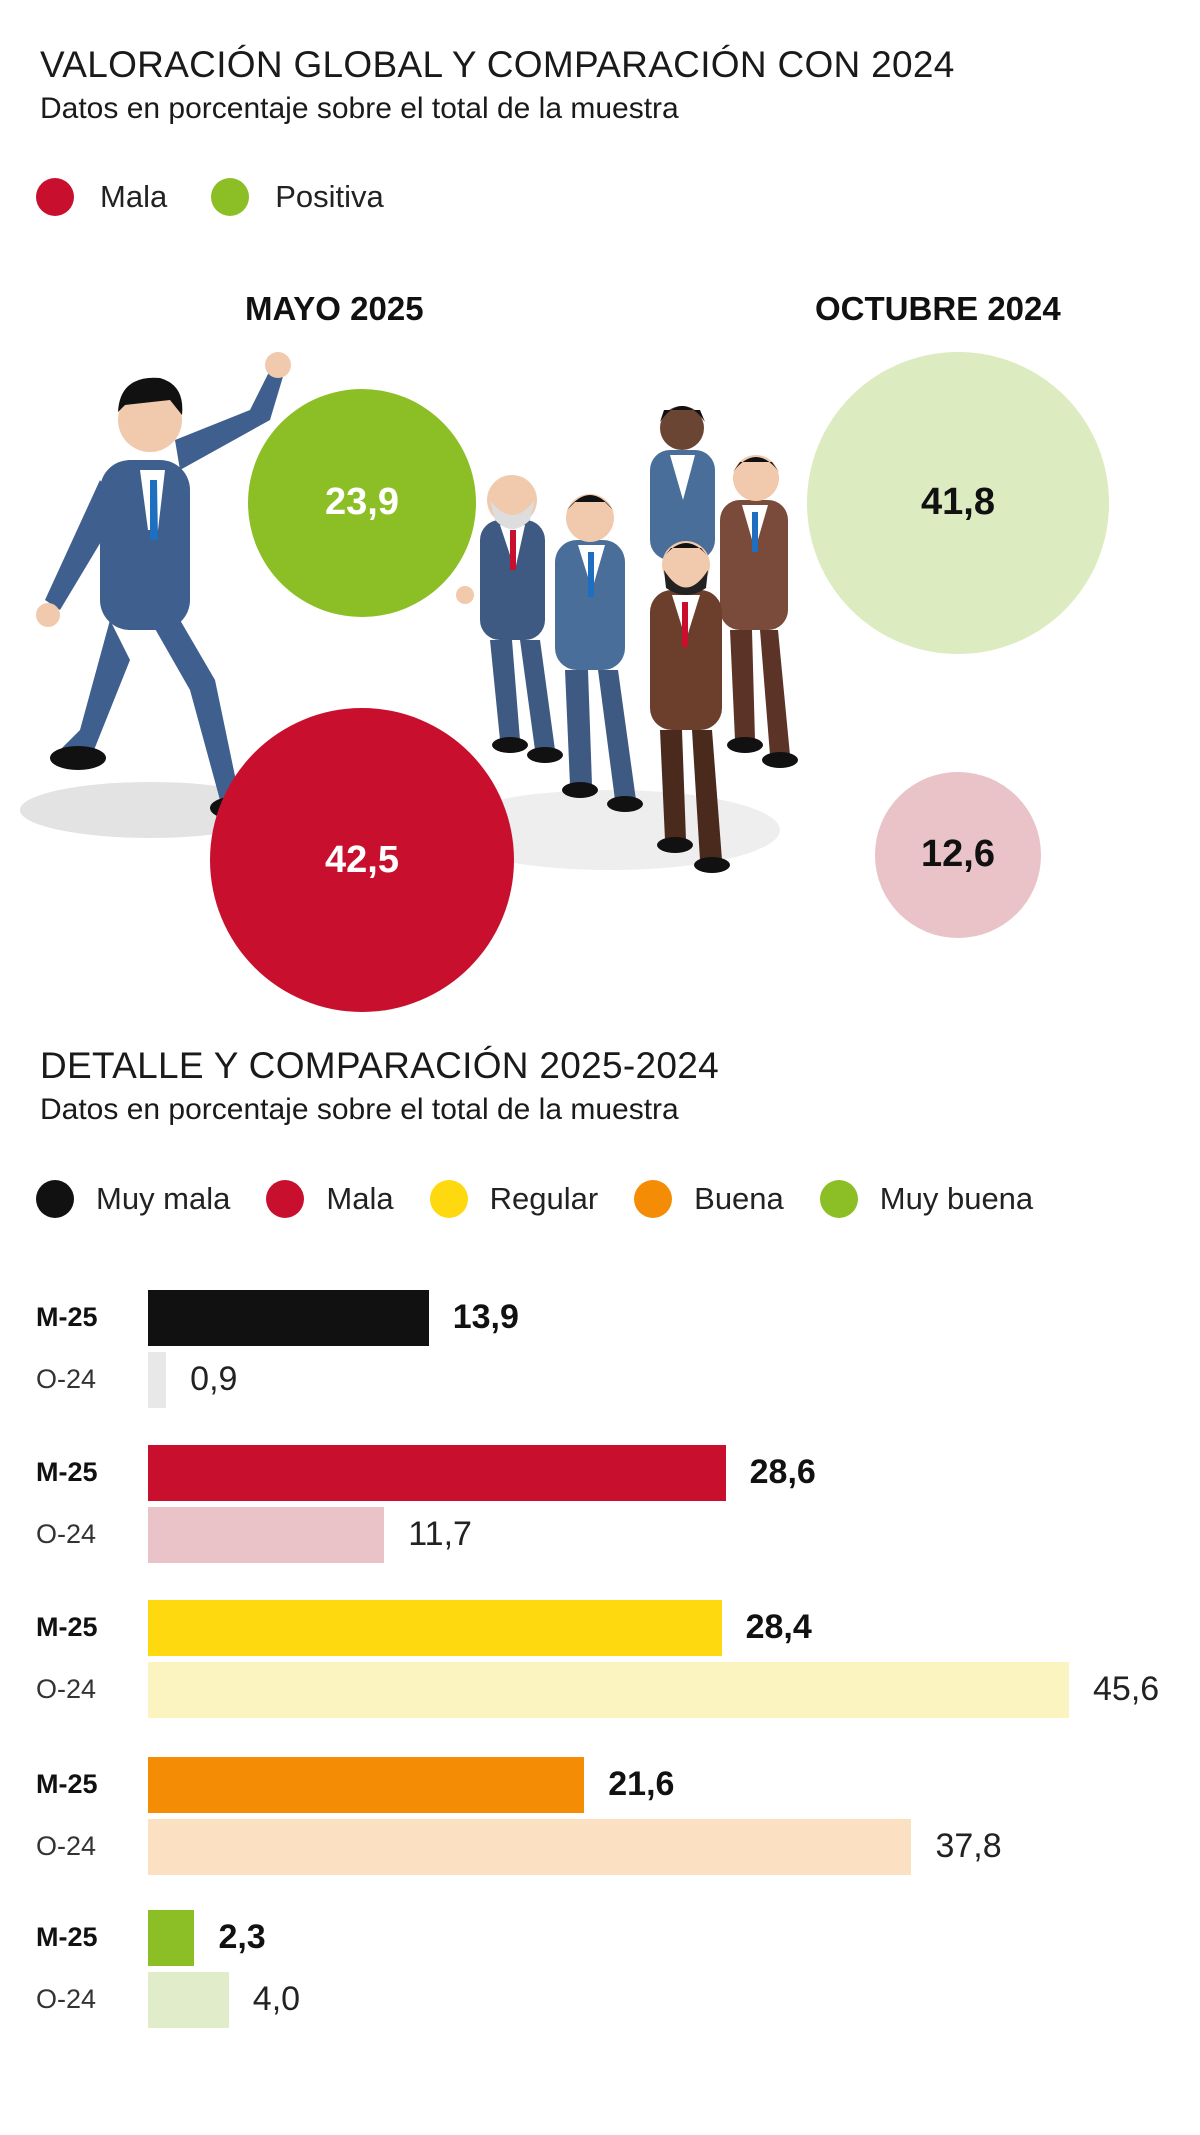 The height and width of the screenshot is (2135, 1200). I want to click on legend2-label: Mala, so click(360, 1198).